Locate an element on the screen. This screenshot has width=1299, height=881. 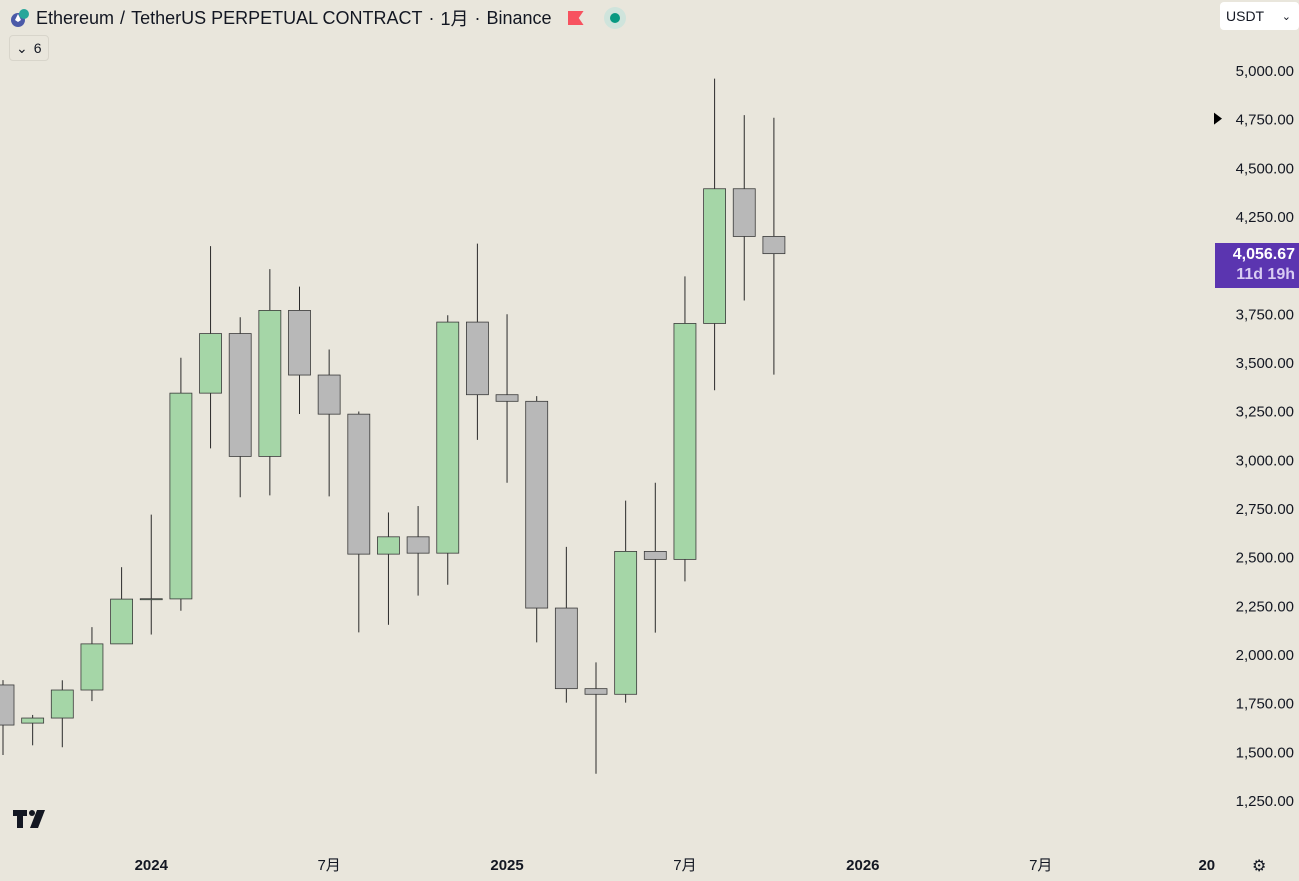
bar-countdown: 11d 19h is located at coordinates (1265, 274).